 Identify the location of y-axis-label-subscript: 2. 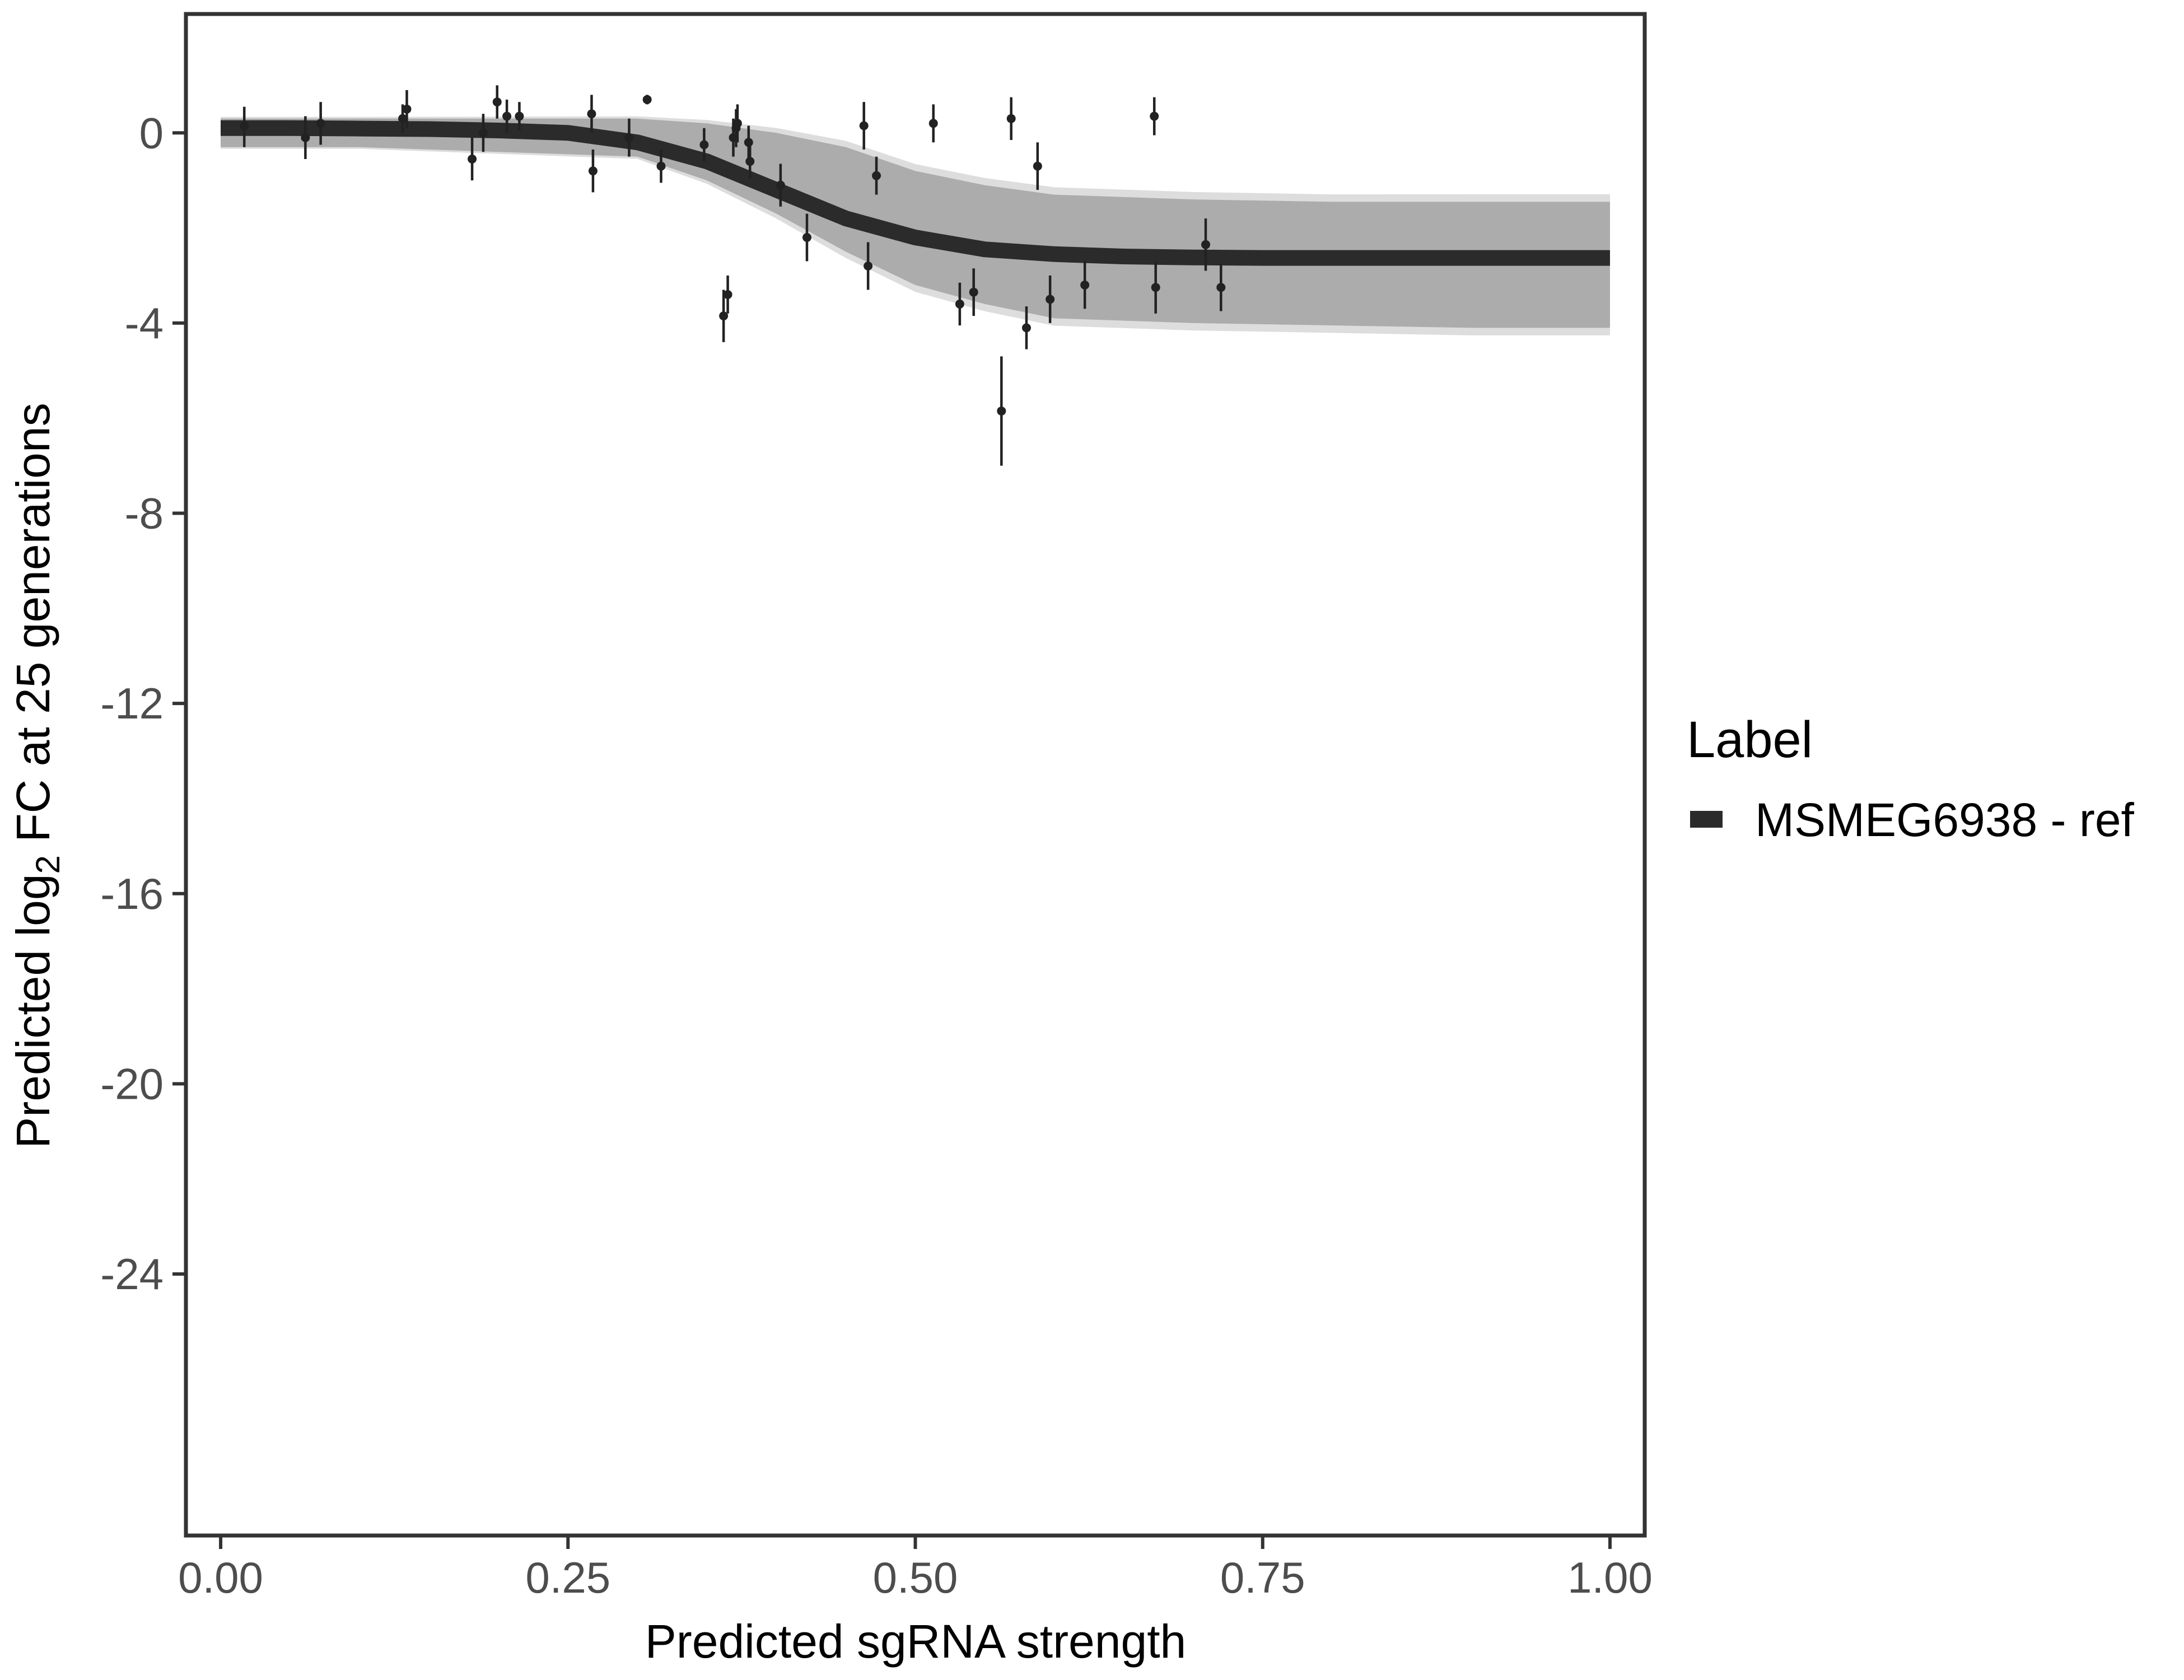
(48, 865).